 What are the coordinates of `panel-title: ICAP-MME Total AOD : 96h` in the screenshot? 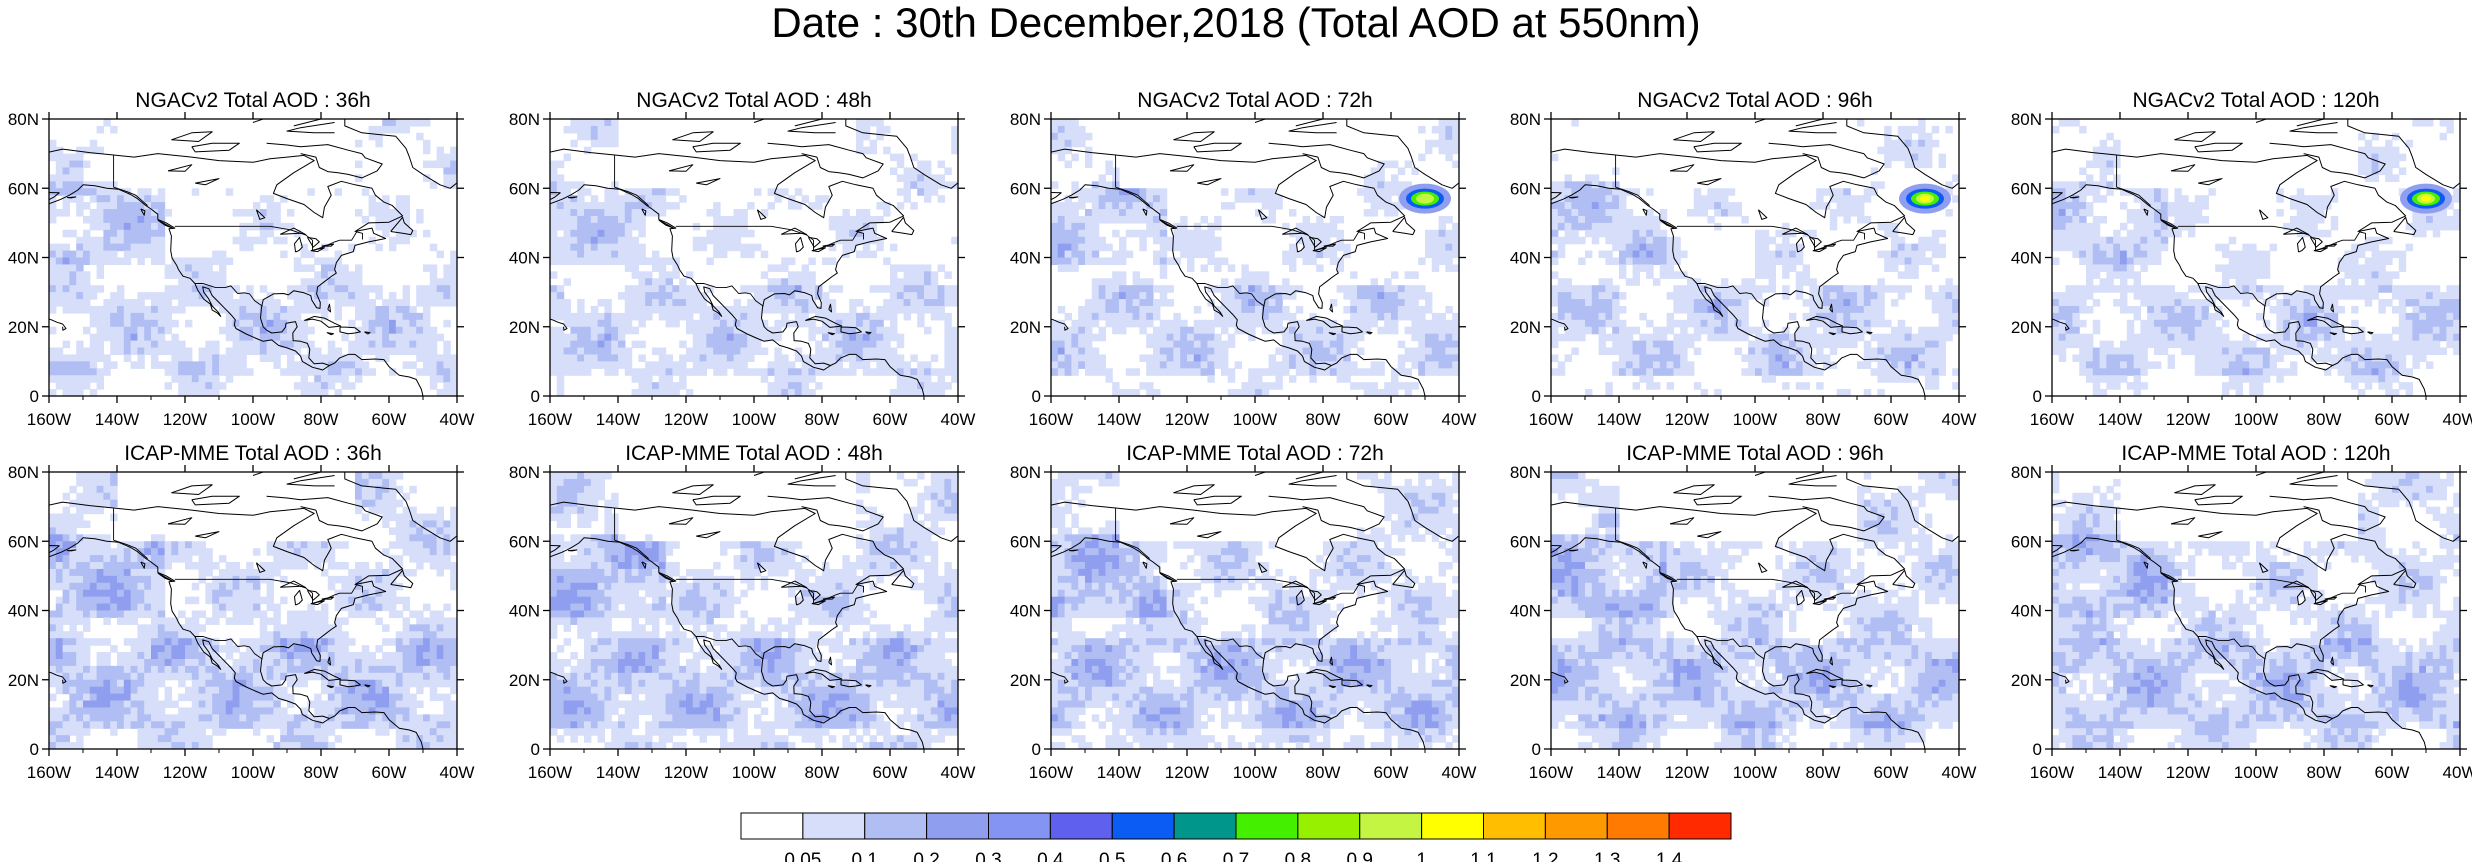 It's located at (1755, 453).